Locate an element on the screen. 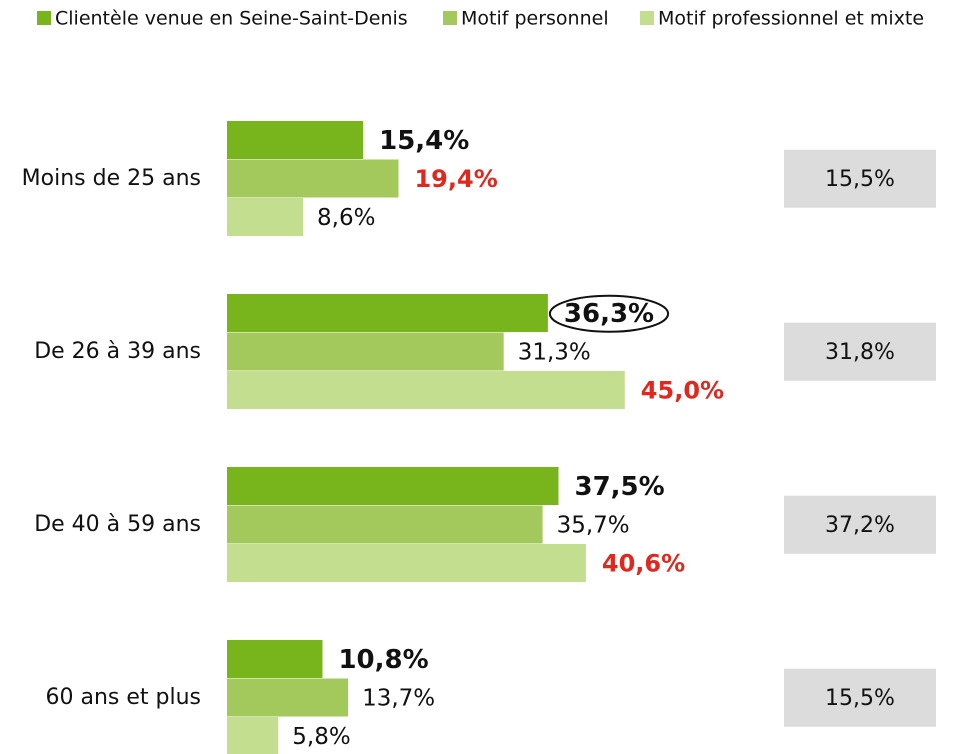 The height and width of the screenshot is (754, 957). category-label: De 40 à 59 ans is located at coordinates (117, 524).